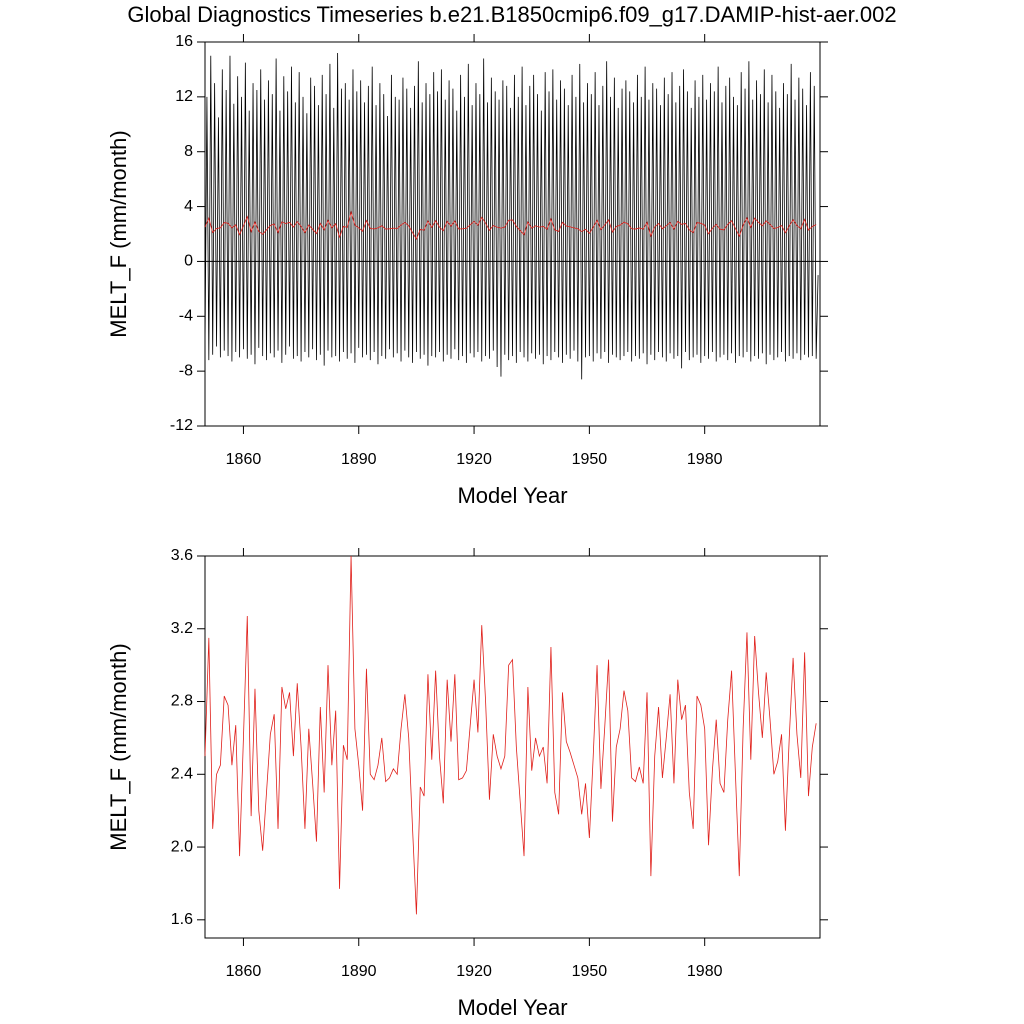 The image size is (1024, 1024). Describe the element at coordinates (188, 151) in the screenshot. I see `y-tick-label: 8` at that location.